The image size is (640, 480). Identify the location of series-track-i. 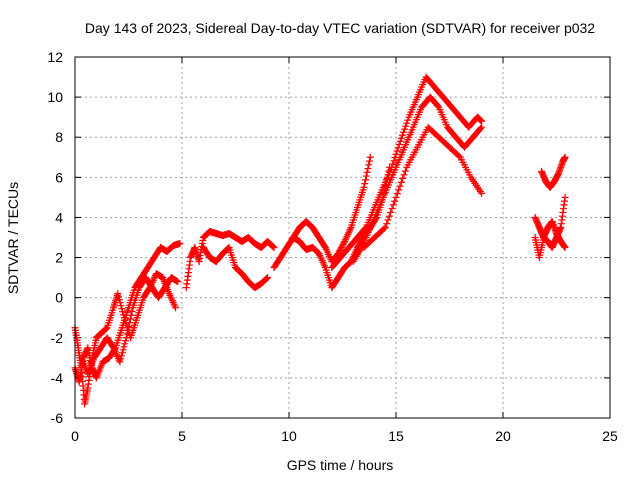
(417, 179).